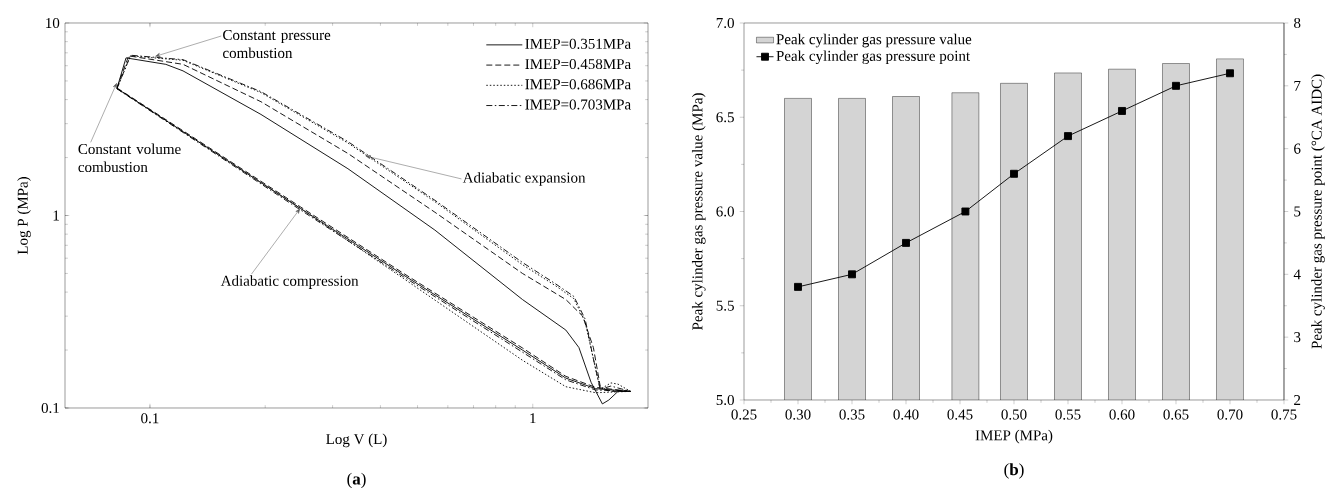  What do you see at coordinates (798, 414) in the screenshot?
I see `x-tick-label: 0.30` at bounding box center [798, 414].